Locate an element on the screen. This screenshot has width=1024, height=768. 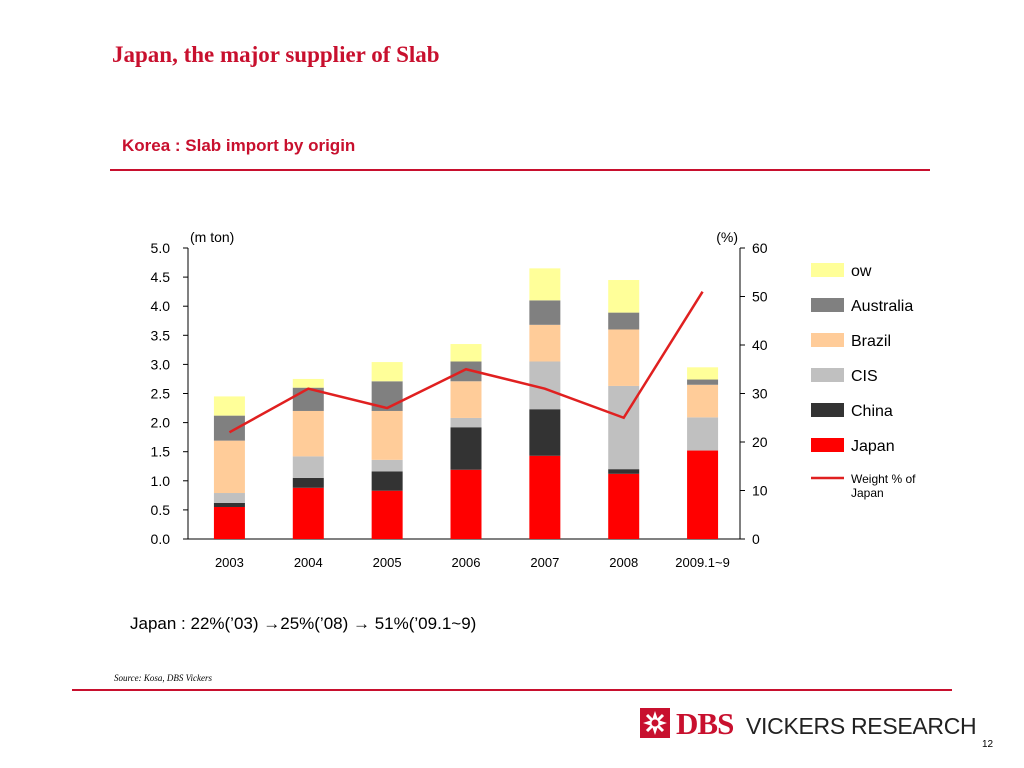
dbs-logo-text: DBS is located at coordinates (705, 723).